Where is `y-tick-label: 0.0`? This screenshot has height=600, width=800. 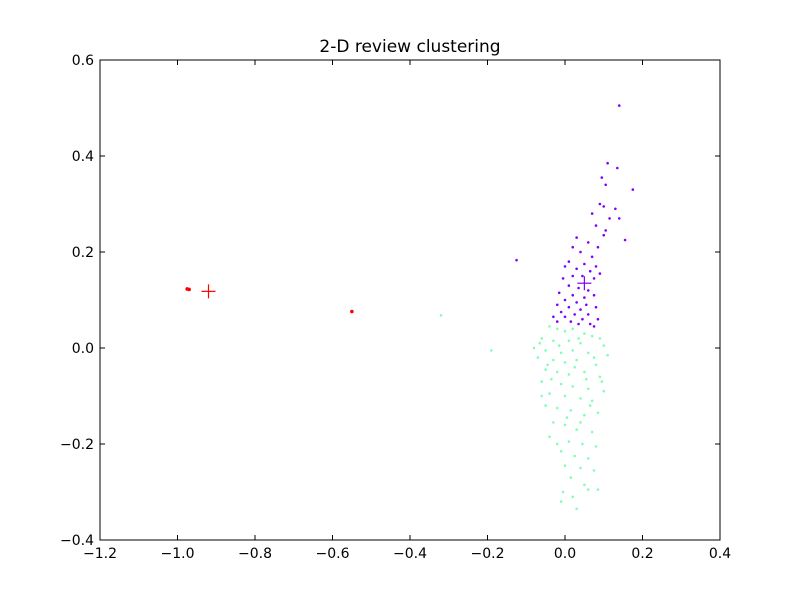
y-tick-label: 0.0 is located at coordinates (83, 349).